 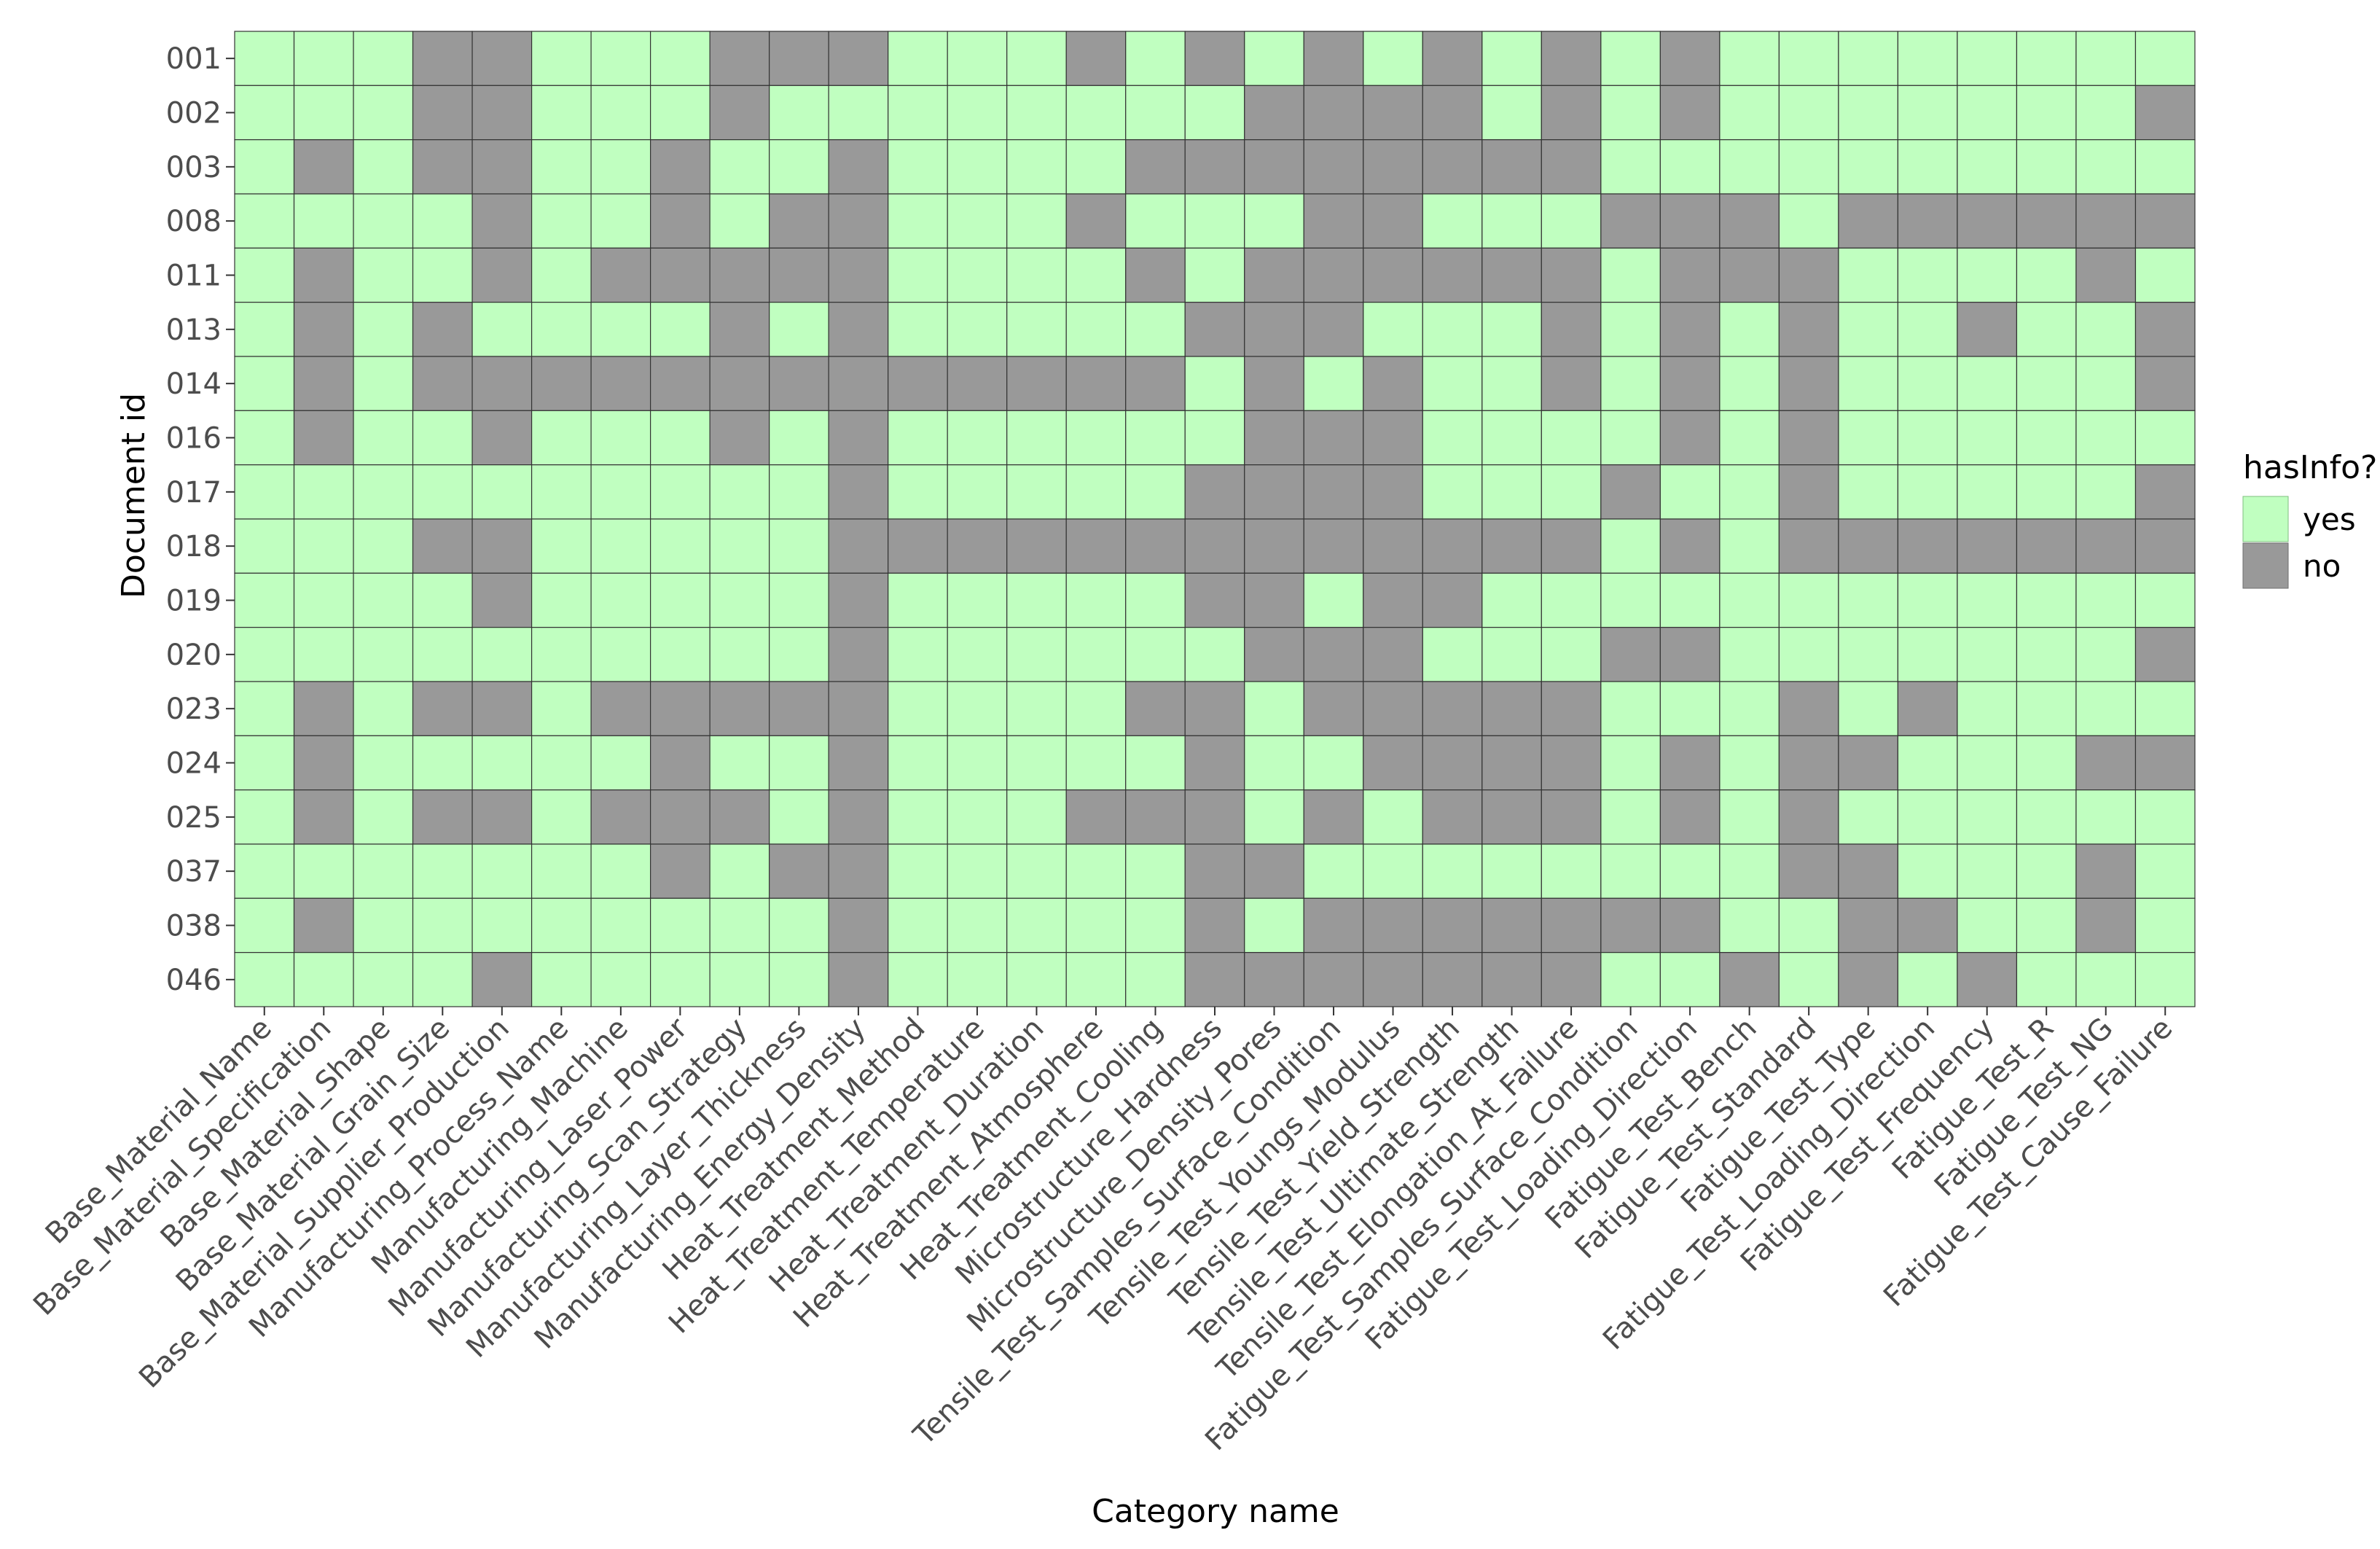 What do you see at coordinates (194, 818) in the screenshot?
I see `y-tick-label: 025` at bounding box center [194, 818].